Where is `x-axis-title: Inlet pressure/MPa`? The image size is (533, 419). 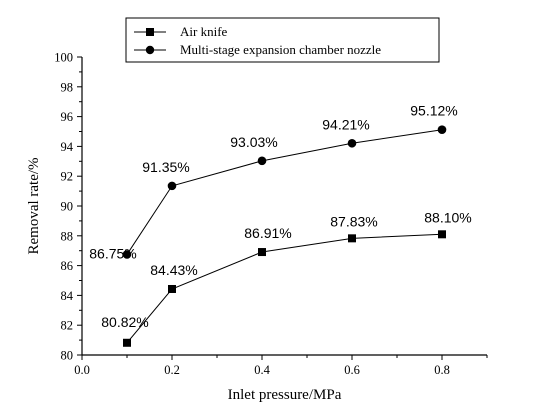 x-axis-title: Inlet pressure/MPa is located at coordinates (285, 395).